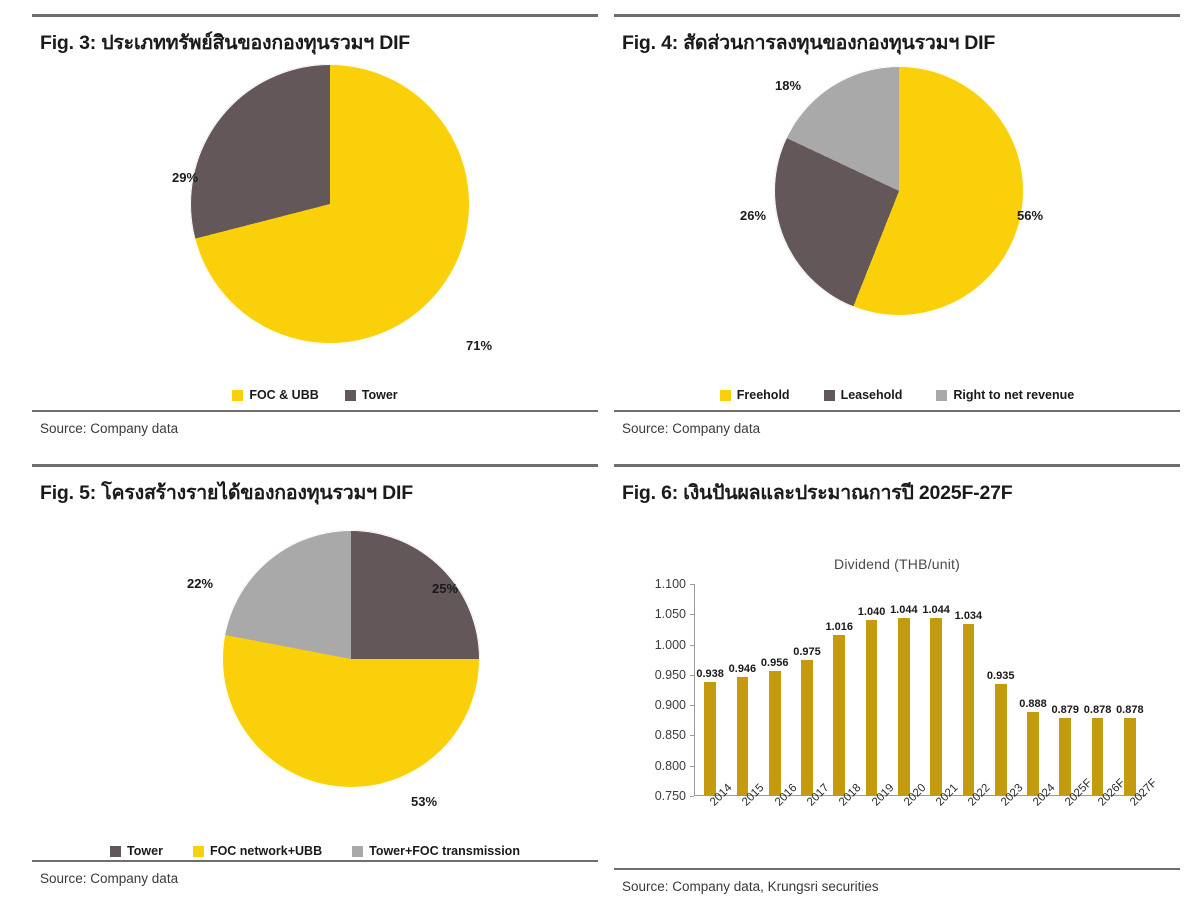  What do you see at coordinates (807, 721) in the screenshot?
I see `bar-column: 0.975` at bounding box center [807, 721].